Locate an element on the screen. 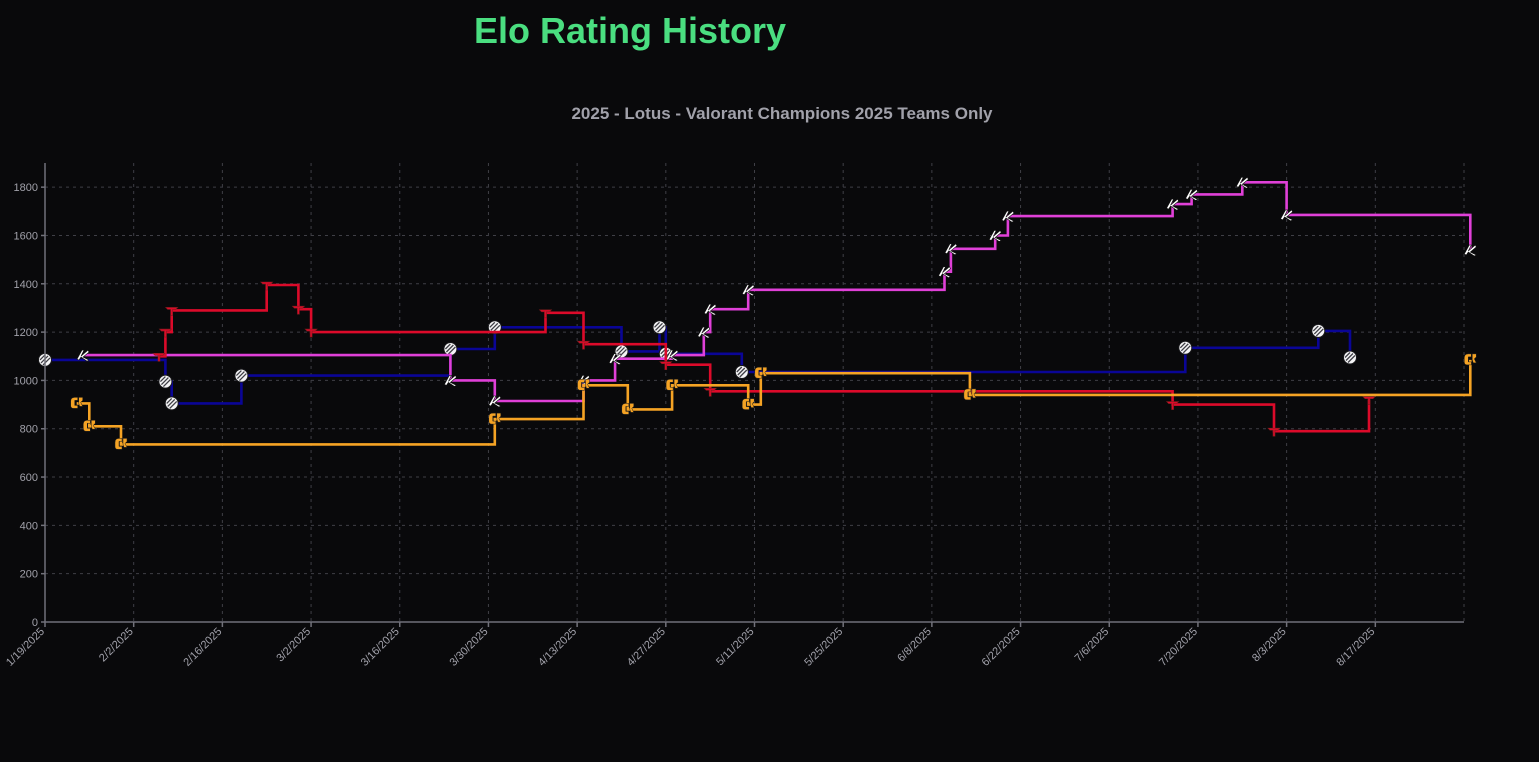  page-title: Elo Rating History is located at coordinates (630, 30).